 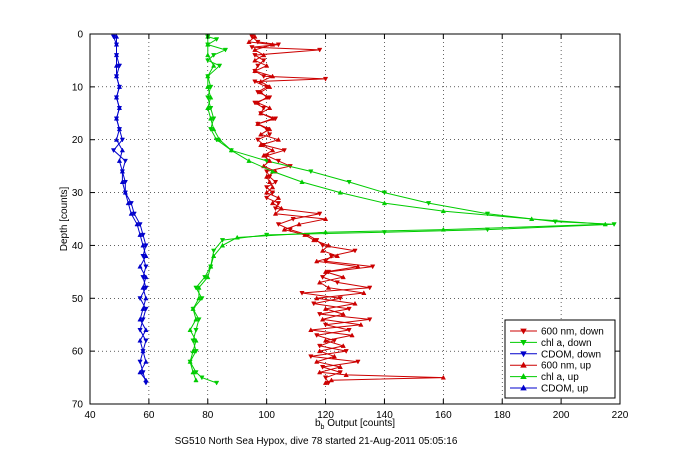 I want to click on x-tick-label: 120, so click(x=325, y=415).